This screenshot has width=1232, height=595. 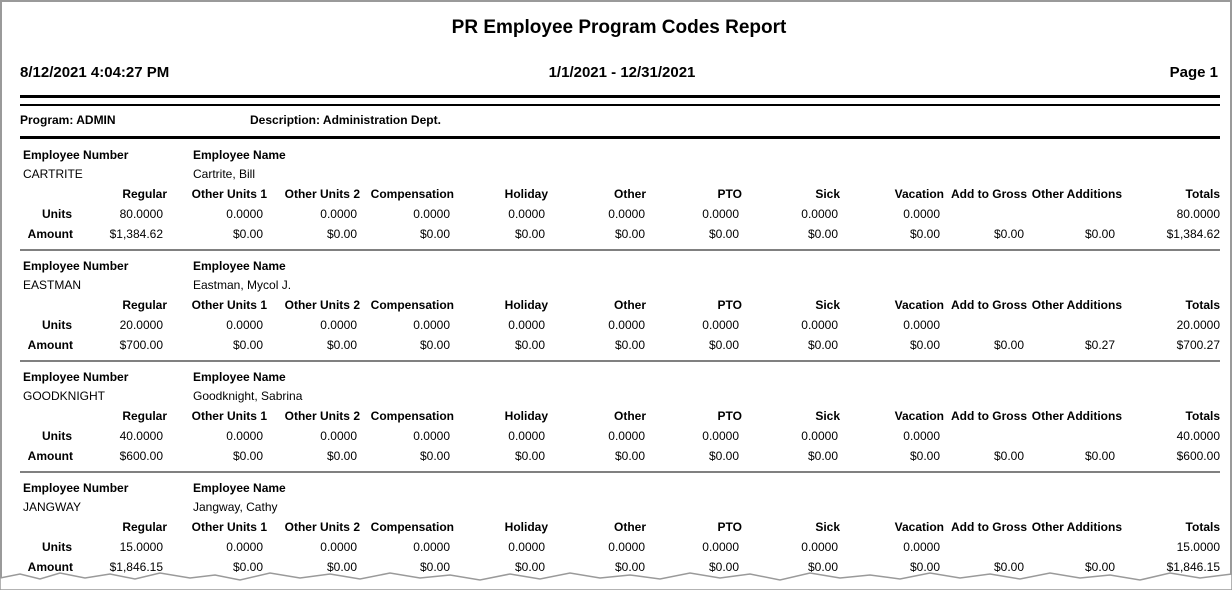 I want to click on amount-value: $700.00, so click(x=142, y=345).